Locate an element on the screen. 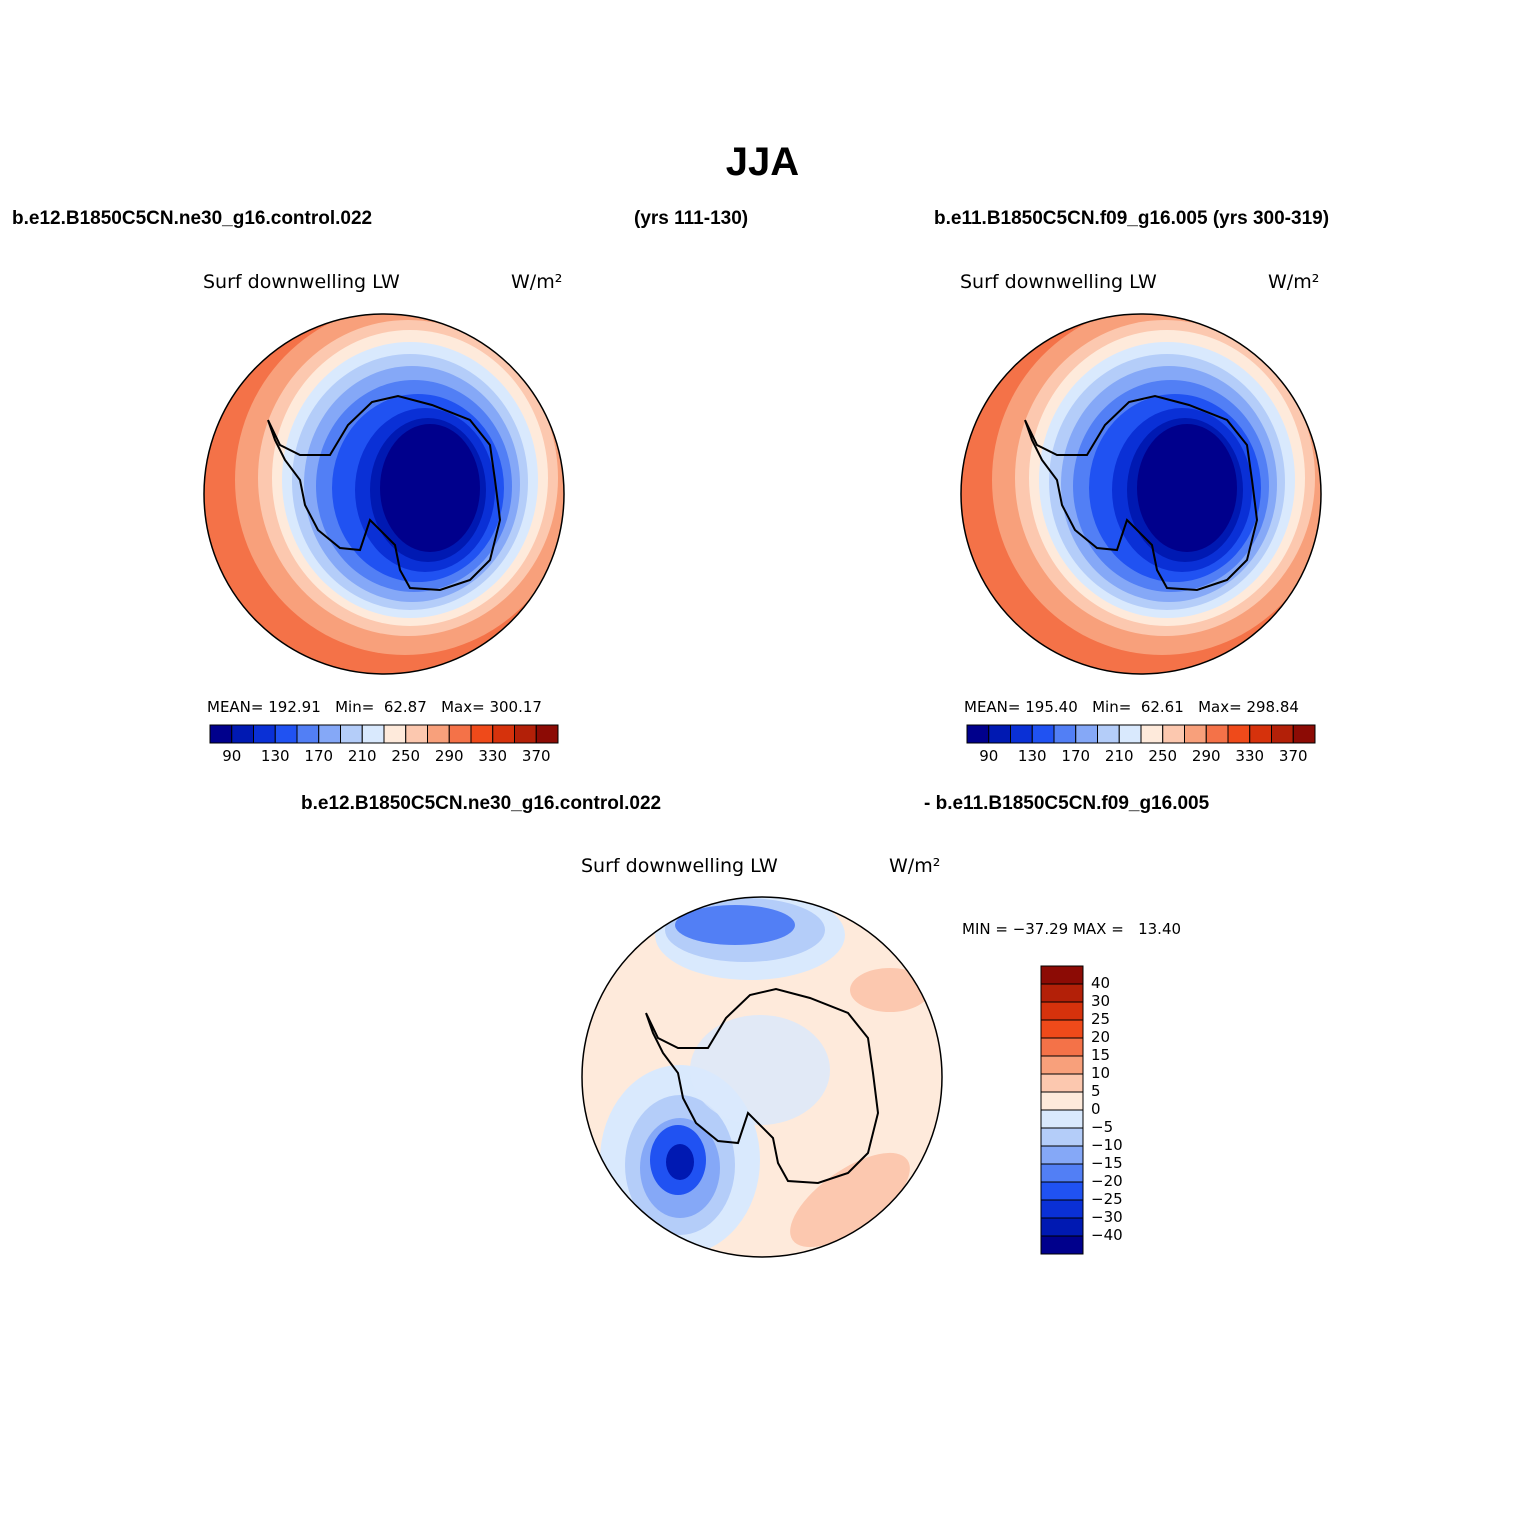 This screenshot has height=1525, width=1525. colorbar-tick-label: −10 is located at coordinates (1107, 1145).